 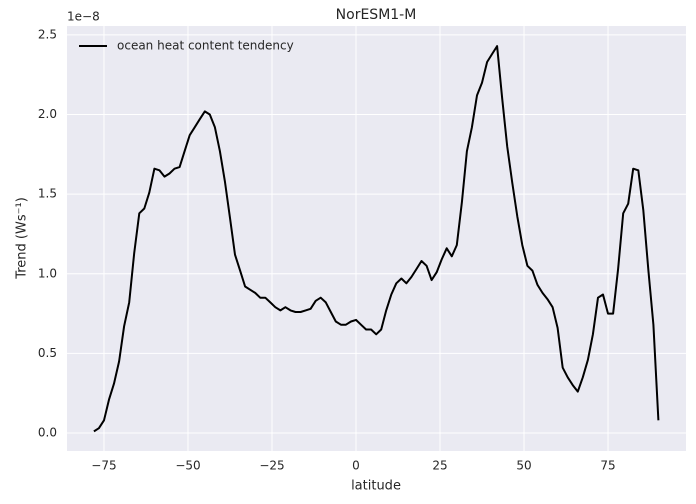 I want to click on chart-title: NorESM1-M, so click(x=376, y=15).